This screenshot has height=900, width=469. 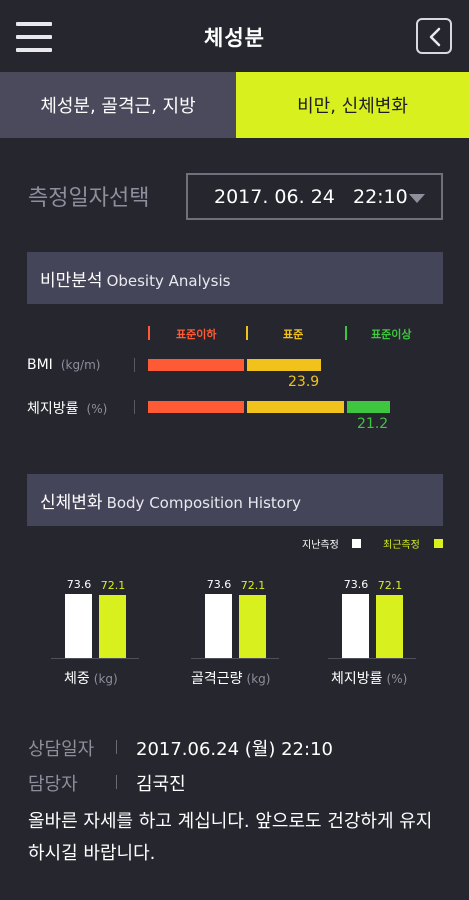 What do you see at coordinates (438, 543) in the screenshot?
I see `legend-recent-swatch` at bounding box center [438, 543].